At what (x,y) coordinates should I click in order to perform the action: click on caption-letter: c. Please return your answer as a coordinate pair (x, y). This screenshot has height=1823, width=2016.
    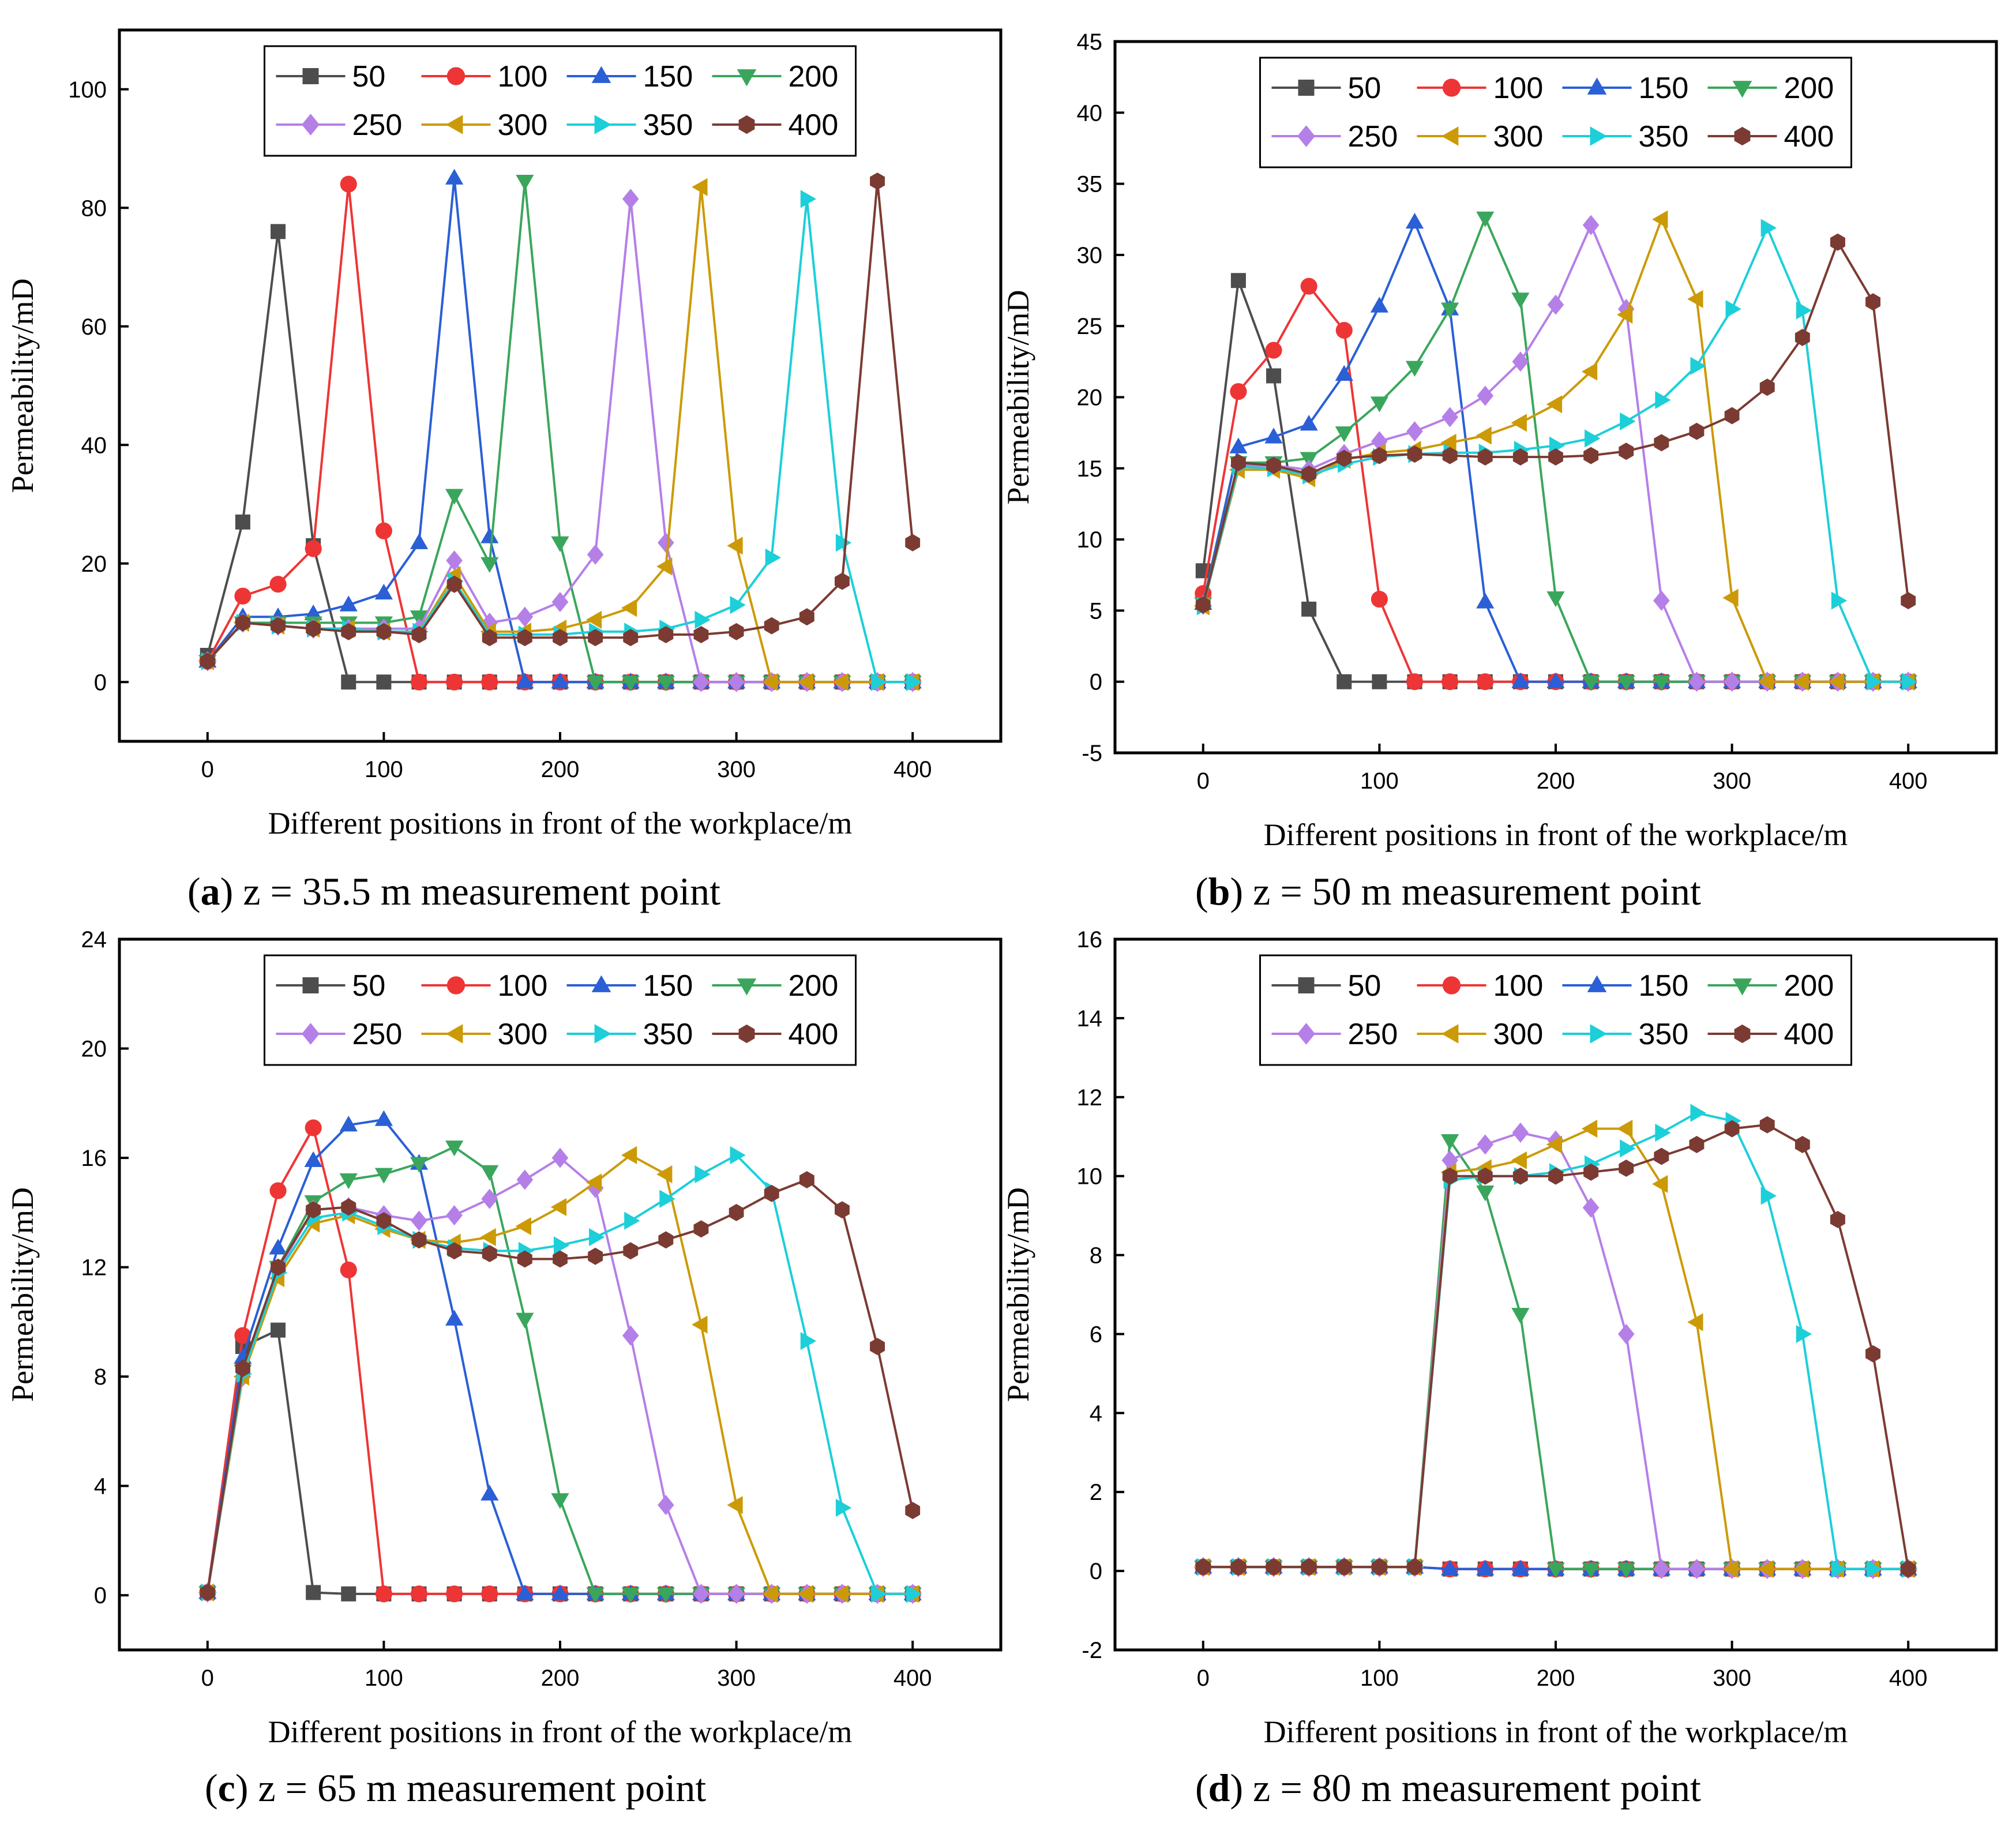
    Looking at the image, I should click on (226, 1788).